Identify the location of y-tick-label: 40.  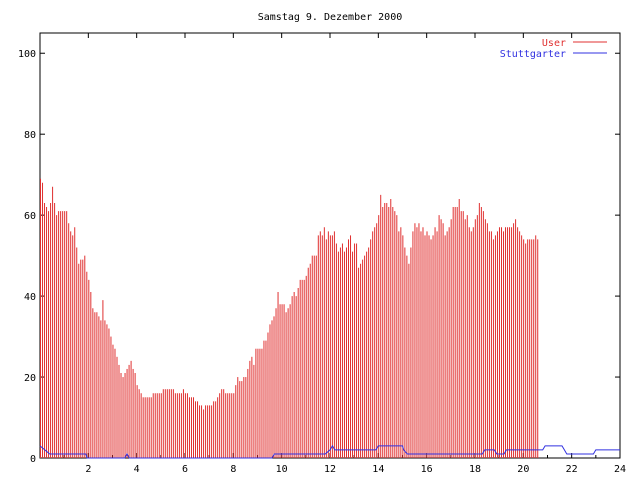
(30, 297).